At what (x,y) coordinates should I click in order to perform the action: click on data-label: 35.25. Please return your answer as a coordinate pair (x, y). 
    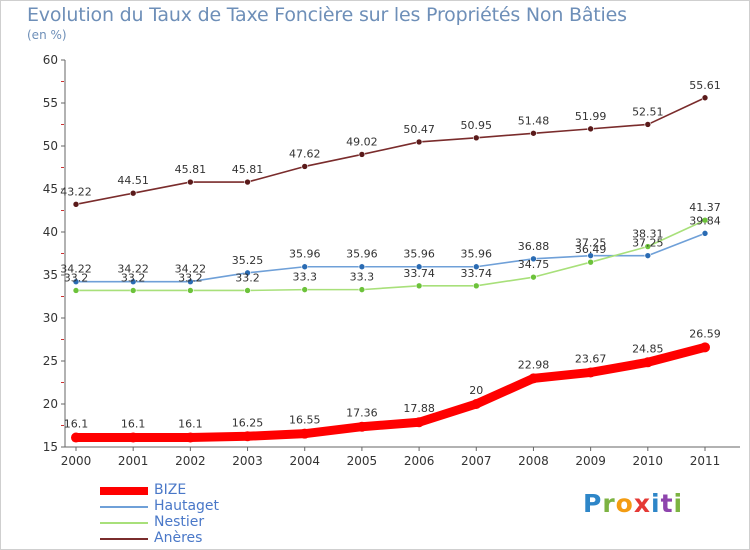
    Looking at the image, I should click on (248, 260).